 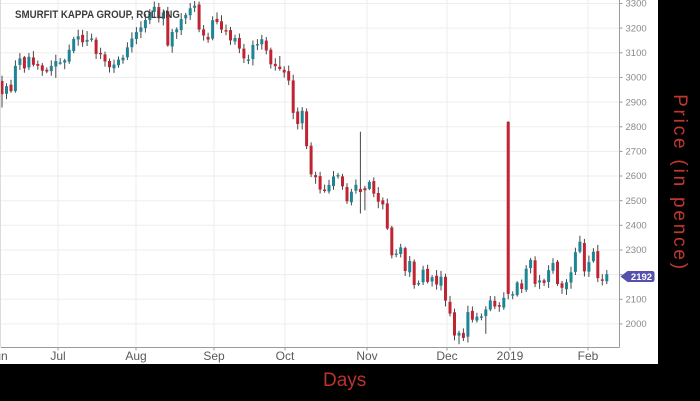 I want to click on svg-text: Oct, so click(x=285, y=356).